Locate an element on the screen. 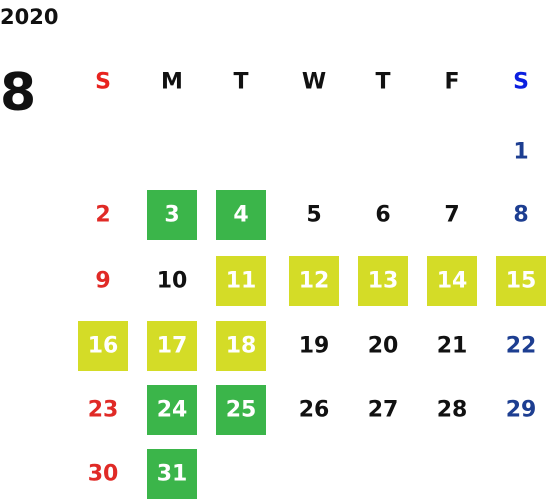 This screenshot has width=548, height=503. day: 11 is located at coordinates (241, 281).